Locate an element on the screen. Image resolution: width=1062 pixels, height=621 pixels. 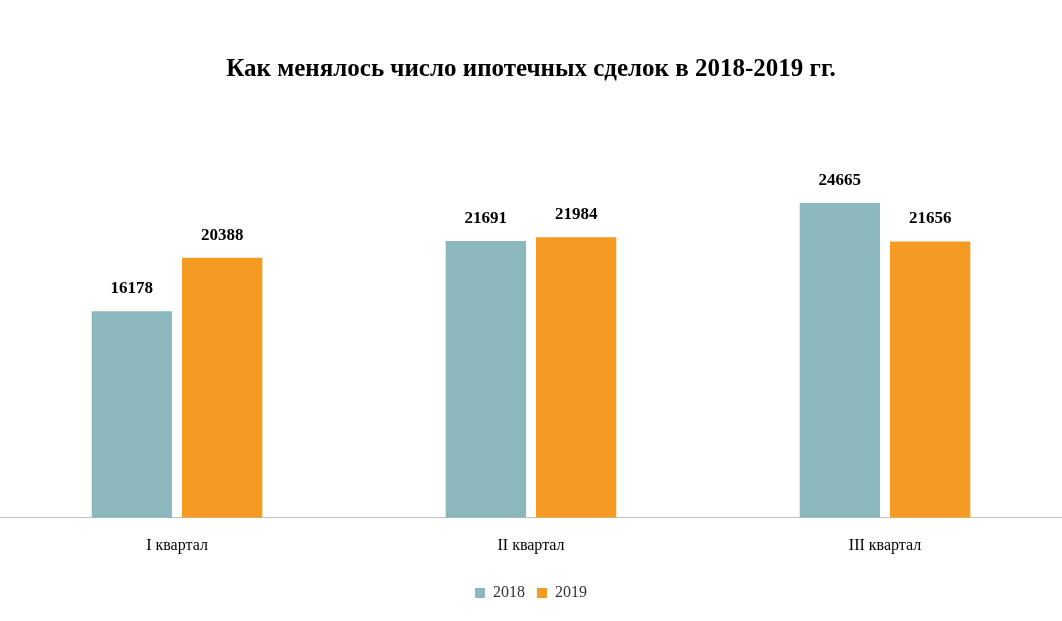
x-tick-label: III квартал is located at coordinates (885, 544).